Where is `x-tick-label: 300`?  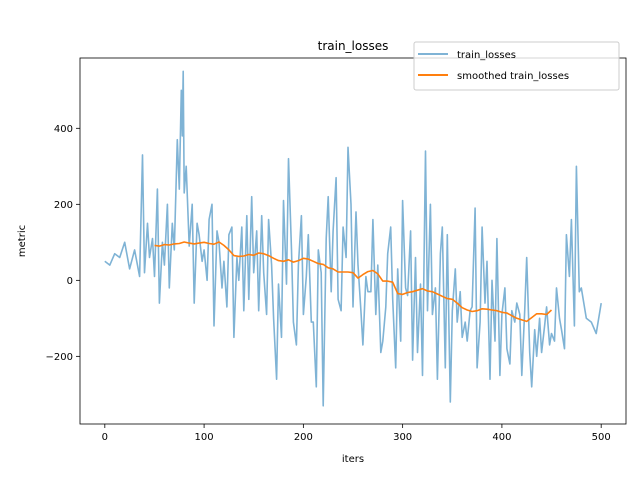
x-tick-label: 300 is located at coordinates (402, 437).